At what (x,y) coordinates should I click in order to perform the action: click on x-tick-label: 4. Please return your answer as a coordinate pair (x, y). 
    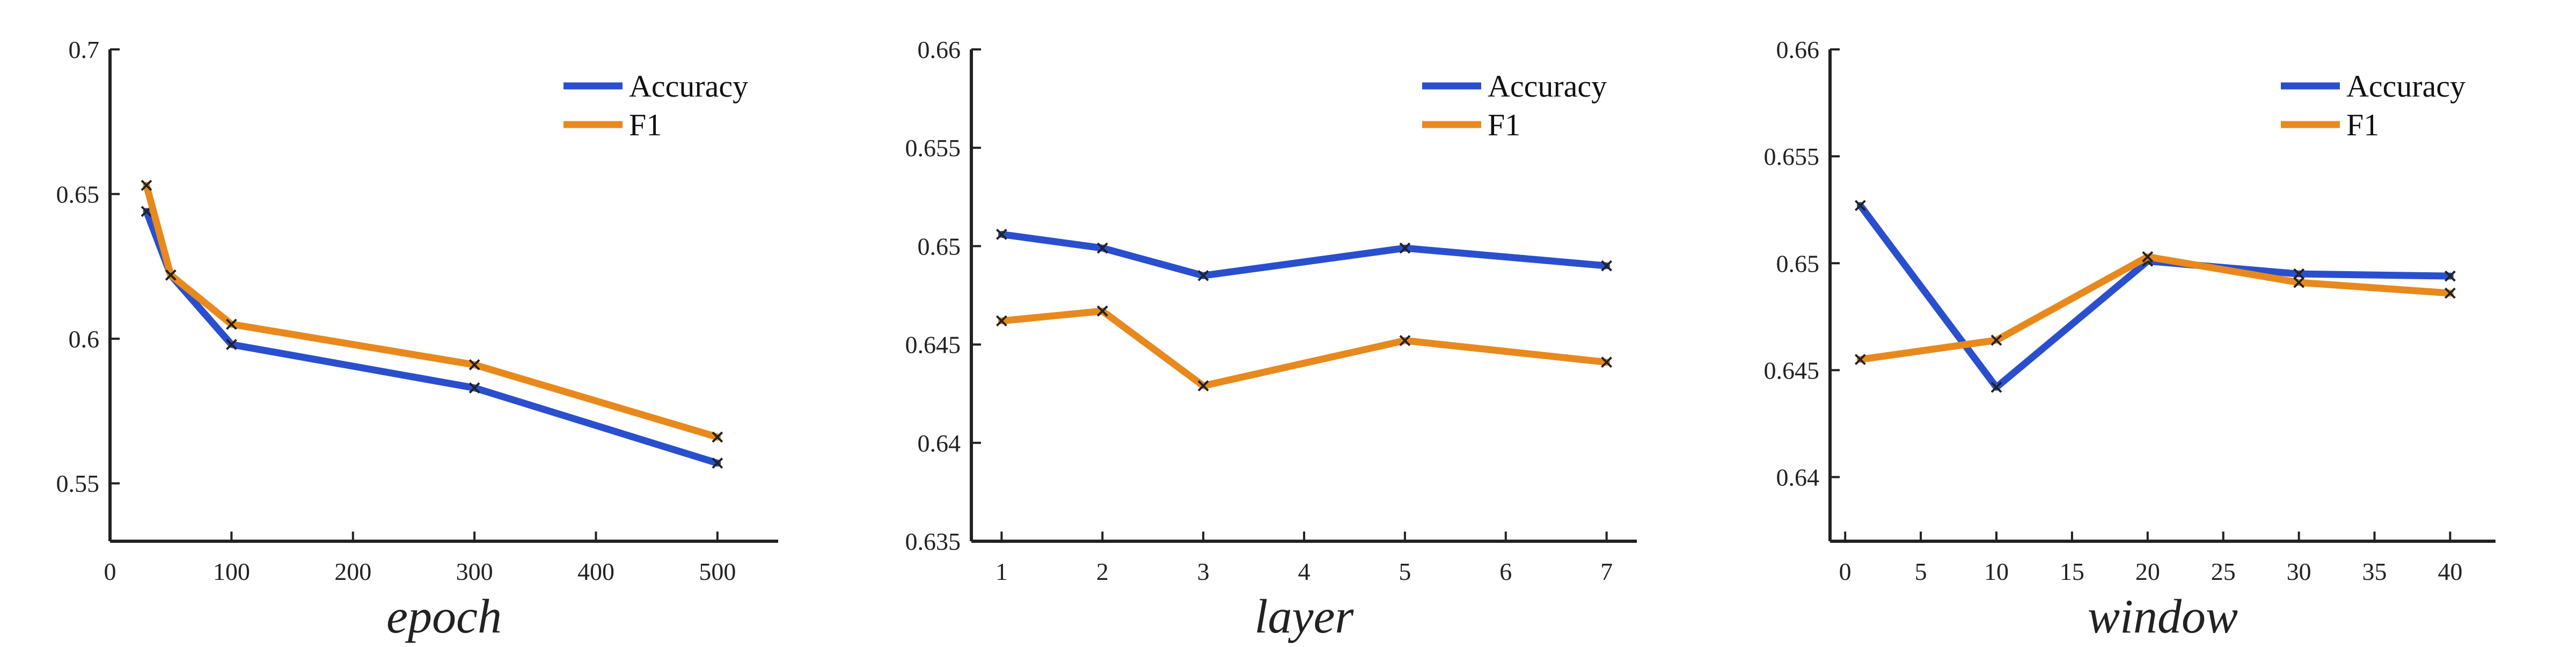
    Looking at the image, I should click on (1304, 571).